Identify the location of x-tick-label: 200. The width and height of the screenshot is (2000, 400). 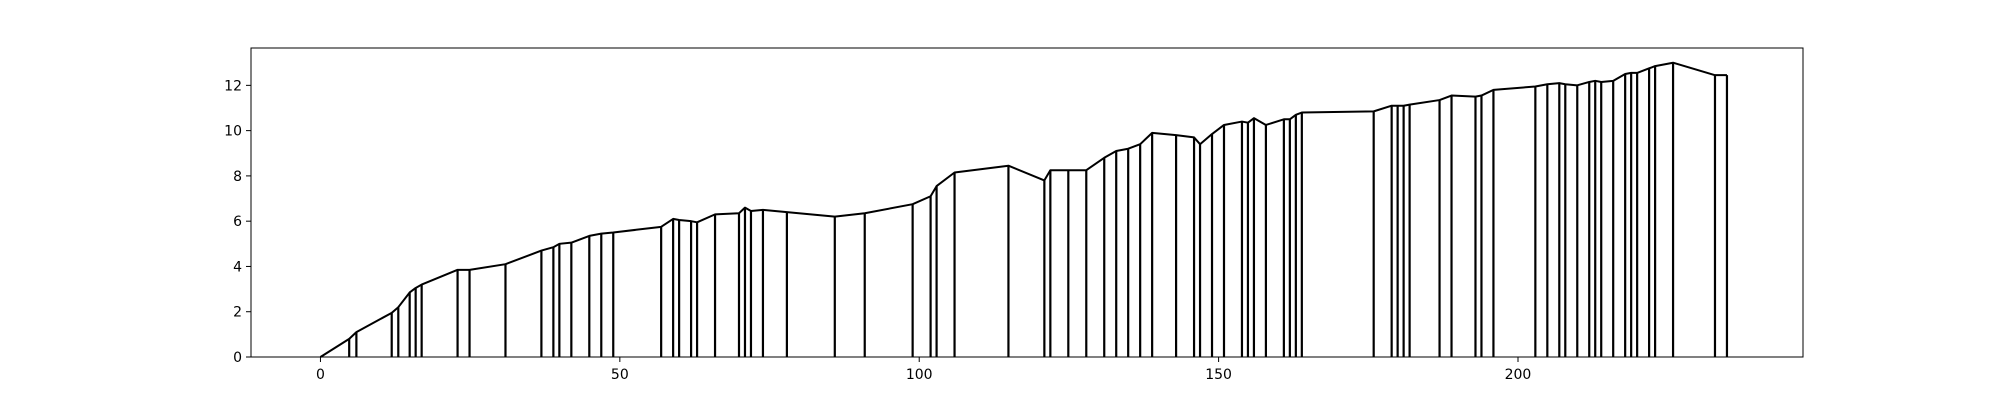
(1518, 375).